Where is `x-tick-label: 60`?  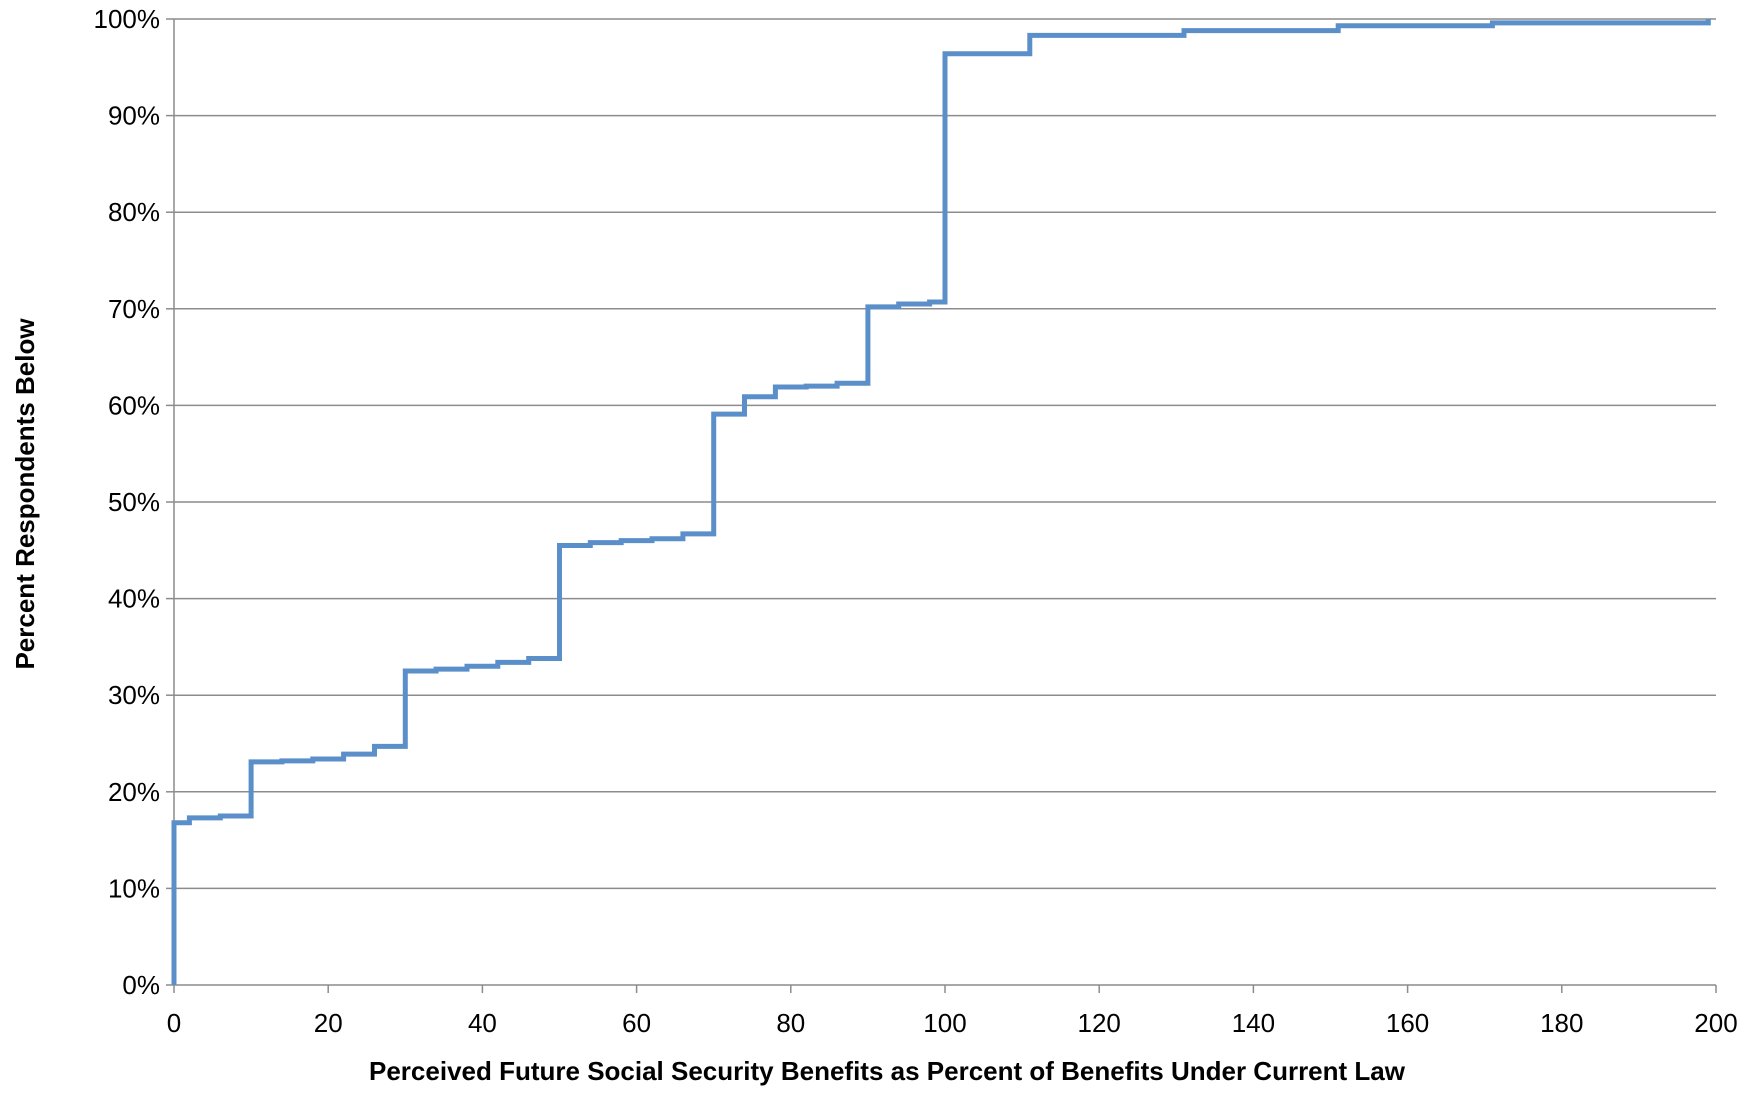 x-tick-label: 60 is located at coordinates (636, 1023).